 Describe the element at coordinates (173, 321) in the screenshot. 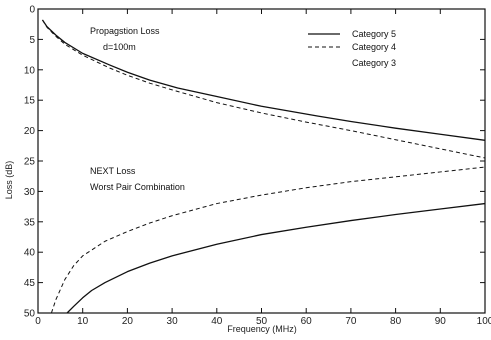

I see `x-tick-label: 30` at that location.